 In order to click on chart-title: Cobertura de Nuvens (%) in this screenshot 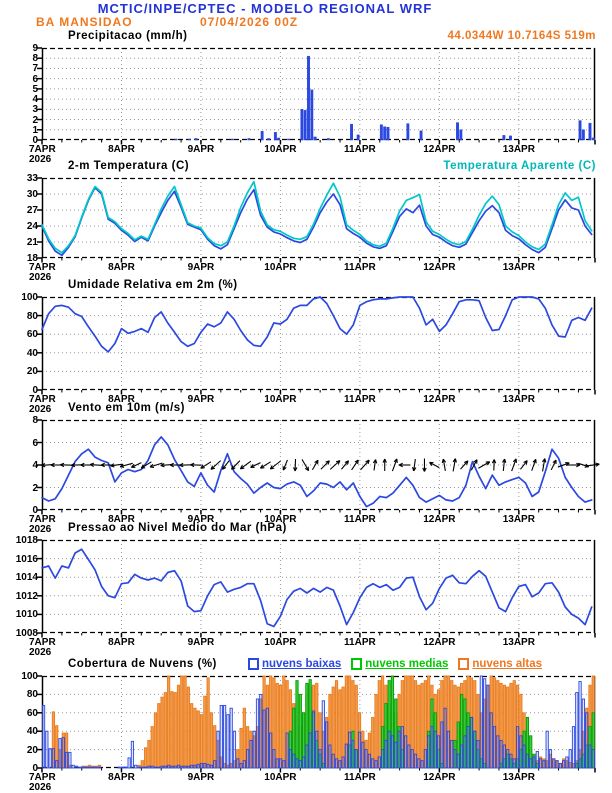, I will do `click(142, 664)`.